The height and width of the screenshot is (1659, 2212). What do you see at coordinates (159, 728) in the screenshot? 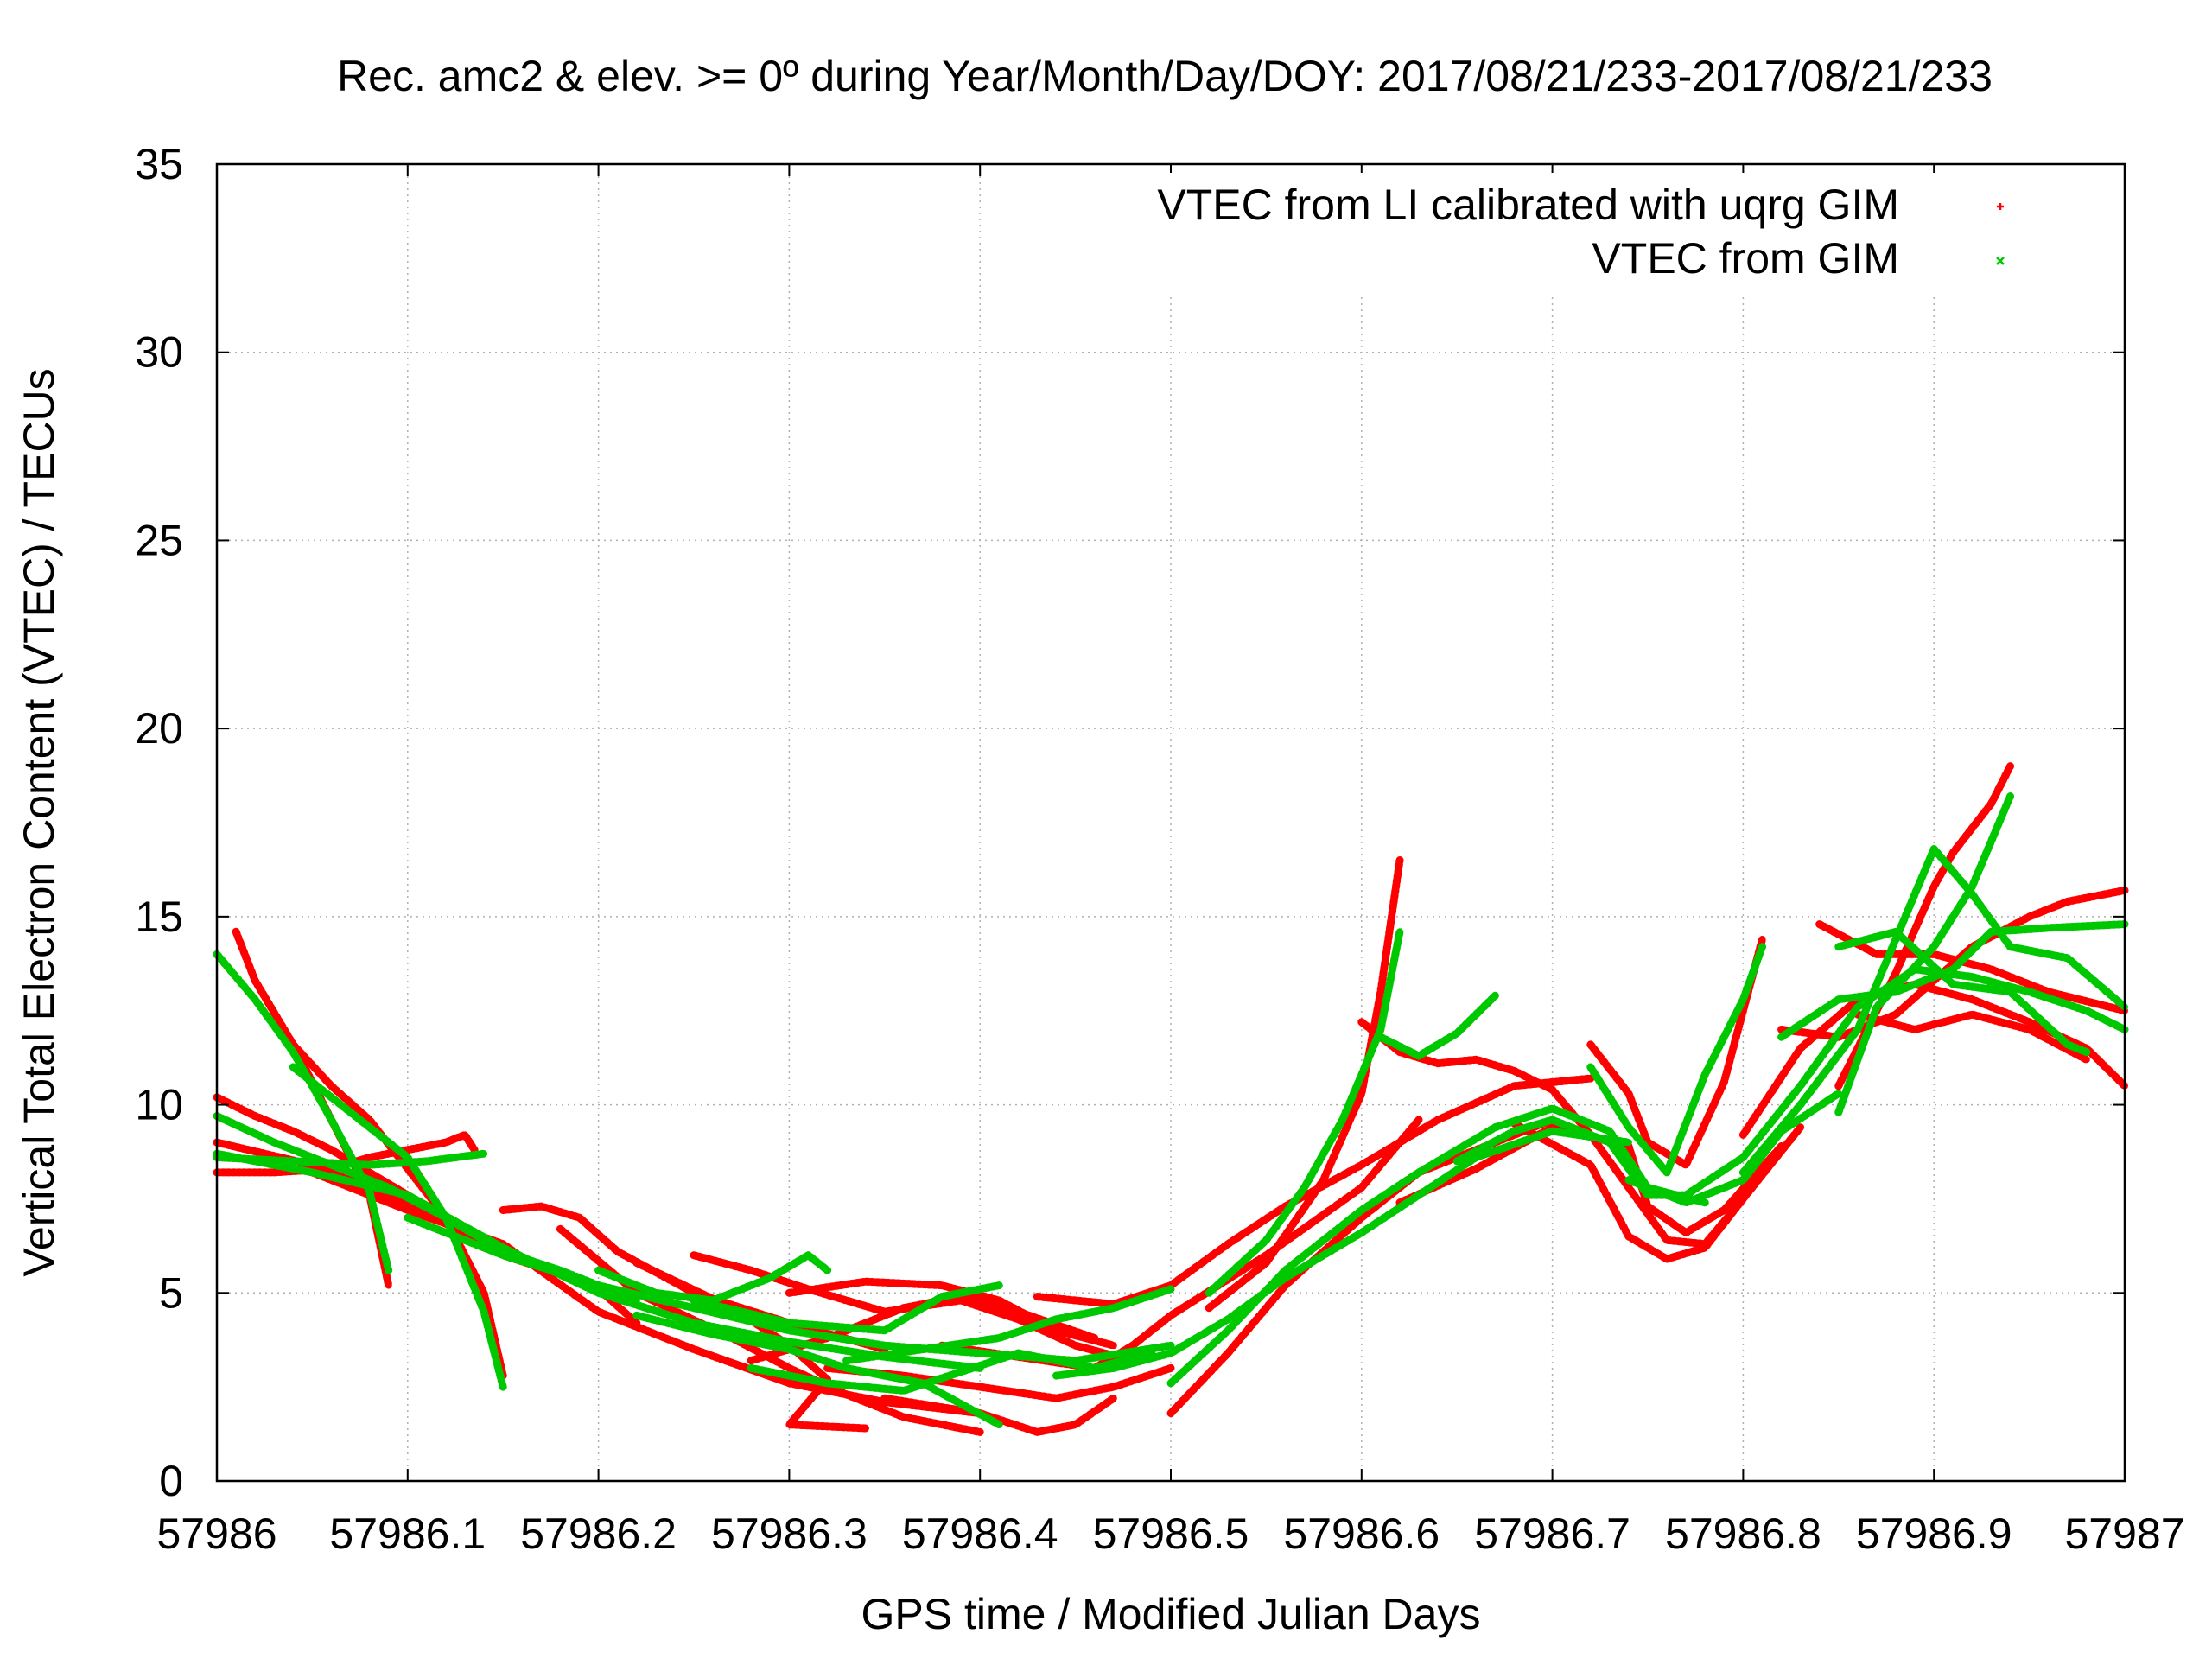
I see `y-tick-label: 20` at bounding box center [159, 728].